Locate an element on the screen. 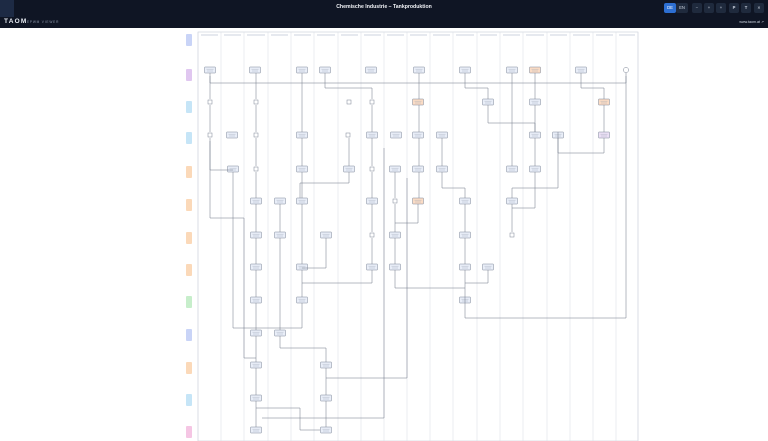 This screenshot has width=768, height=441. t-button: T is located at coordinates (746, 8).